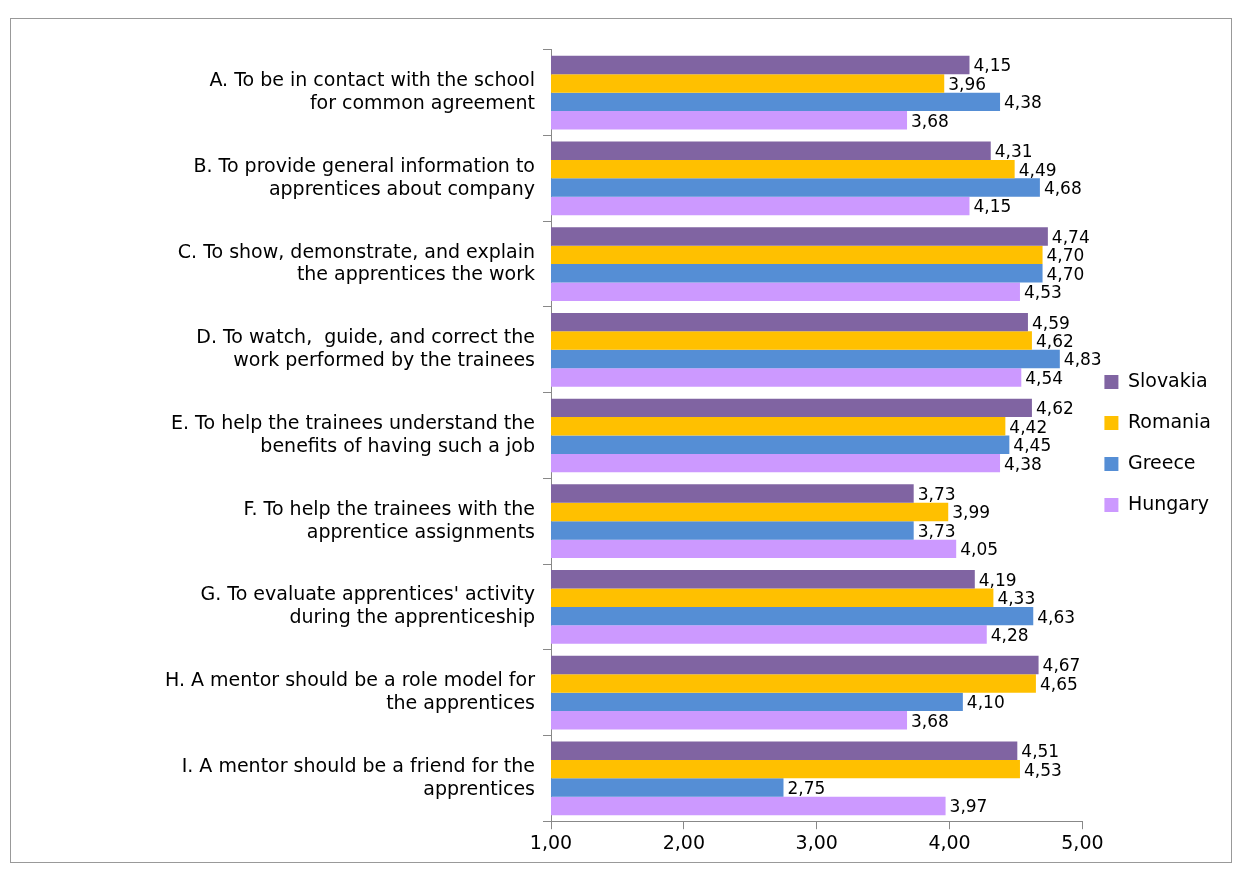 Image resolution: width=1244 pixels, height=871 pixels. I want to click on legend-label: Greece, so click(1161, 461).